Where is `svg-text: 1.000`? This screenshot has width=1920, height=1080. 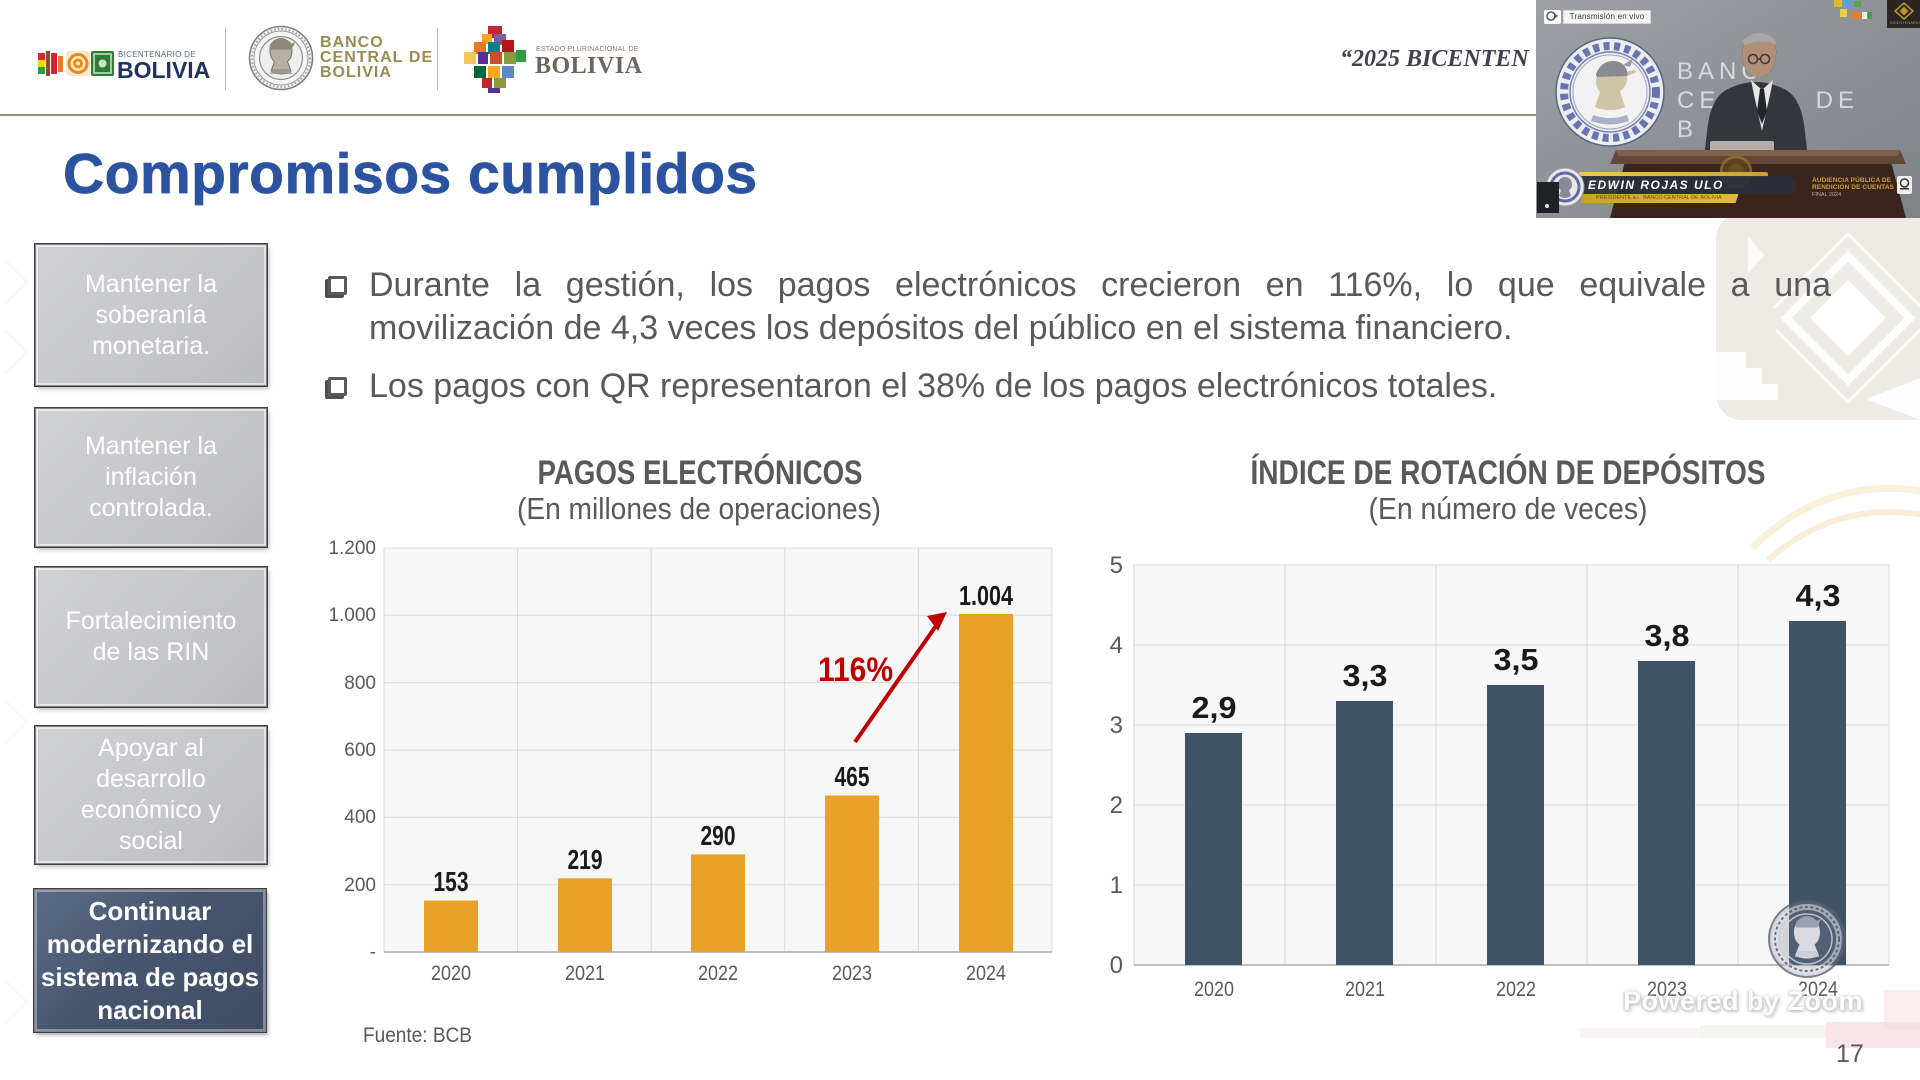
svg-text: 1.000 is located at coordinates (352, 615).